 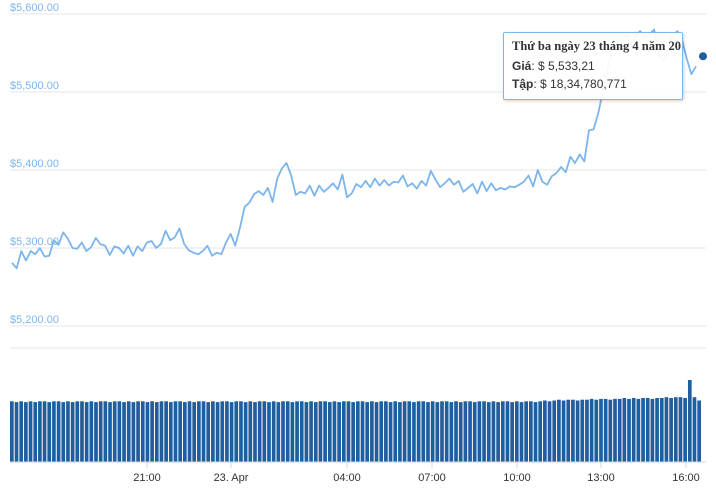 I want to click on x-tick-label: 10:00, so click(x=517, y=478).